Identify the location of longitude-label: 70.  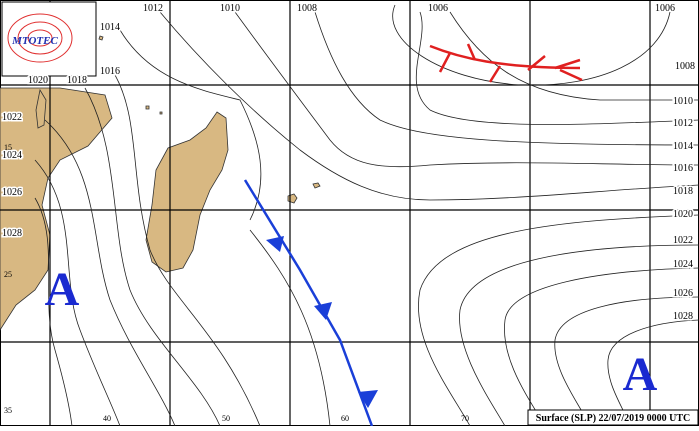
(465, 418).